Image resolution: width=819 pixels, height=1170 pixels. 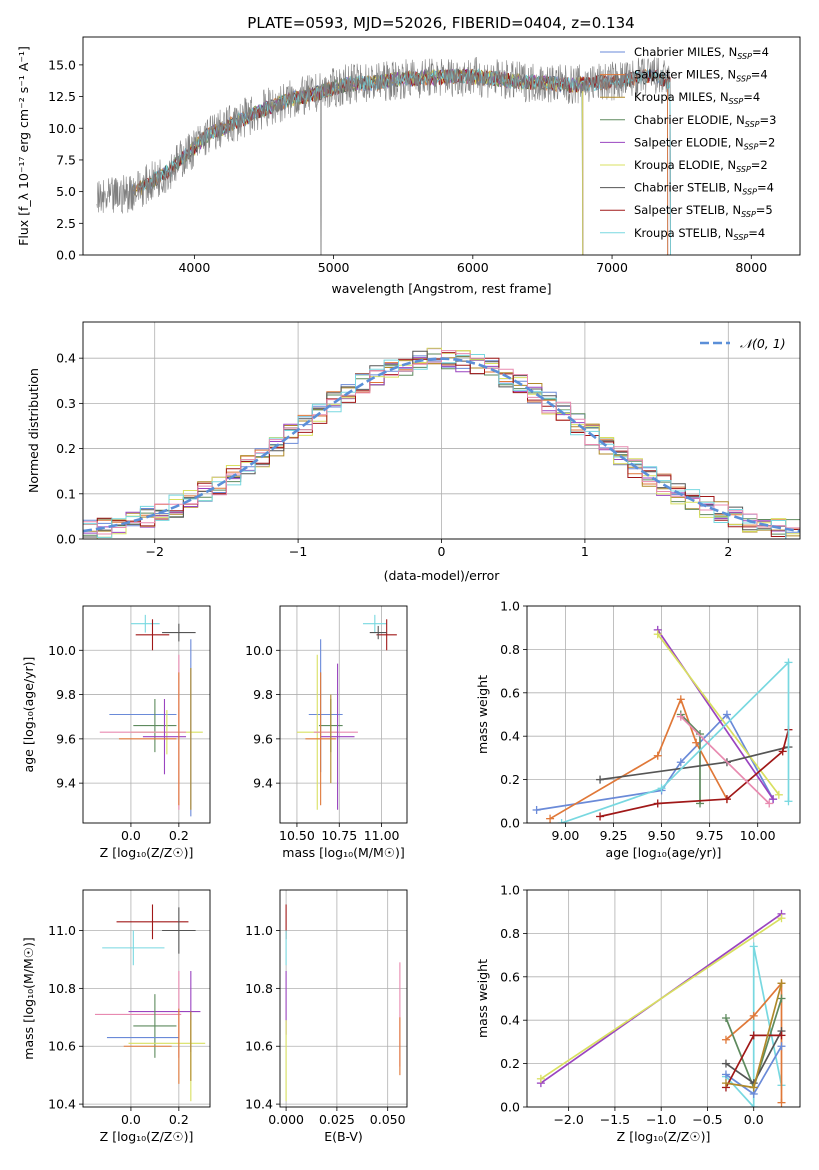 I want to click on legend-label: Salpeter MILES, N, so click(x=685, y=75).